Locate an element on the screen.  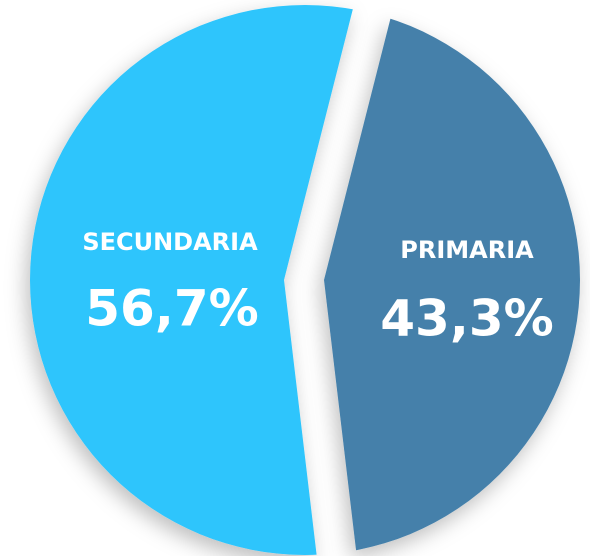
slice-name: PRIMARIA is located at coordinates (467, 250).